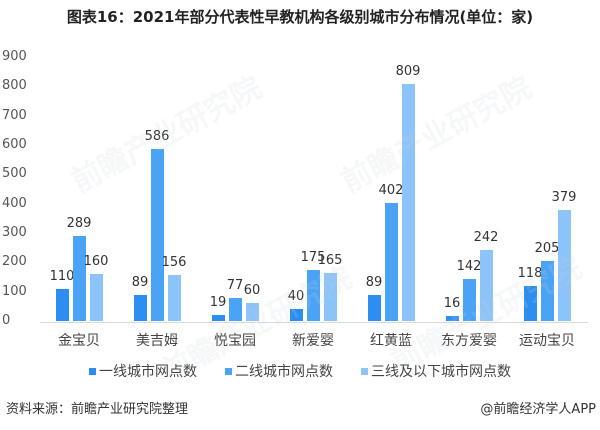  Describe the element at coordinates (284, 372) in the screenshot. I see `legend-label: 二线城市网点数` at that location.